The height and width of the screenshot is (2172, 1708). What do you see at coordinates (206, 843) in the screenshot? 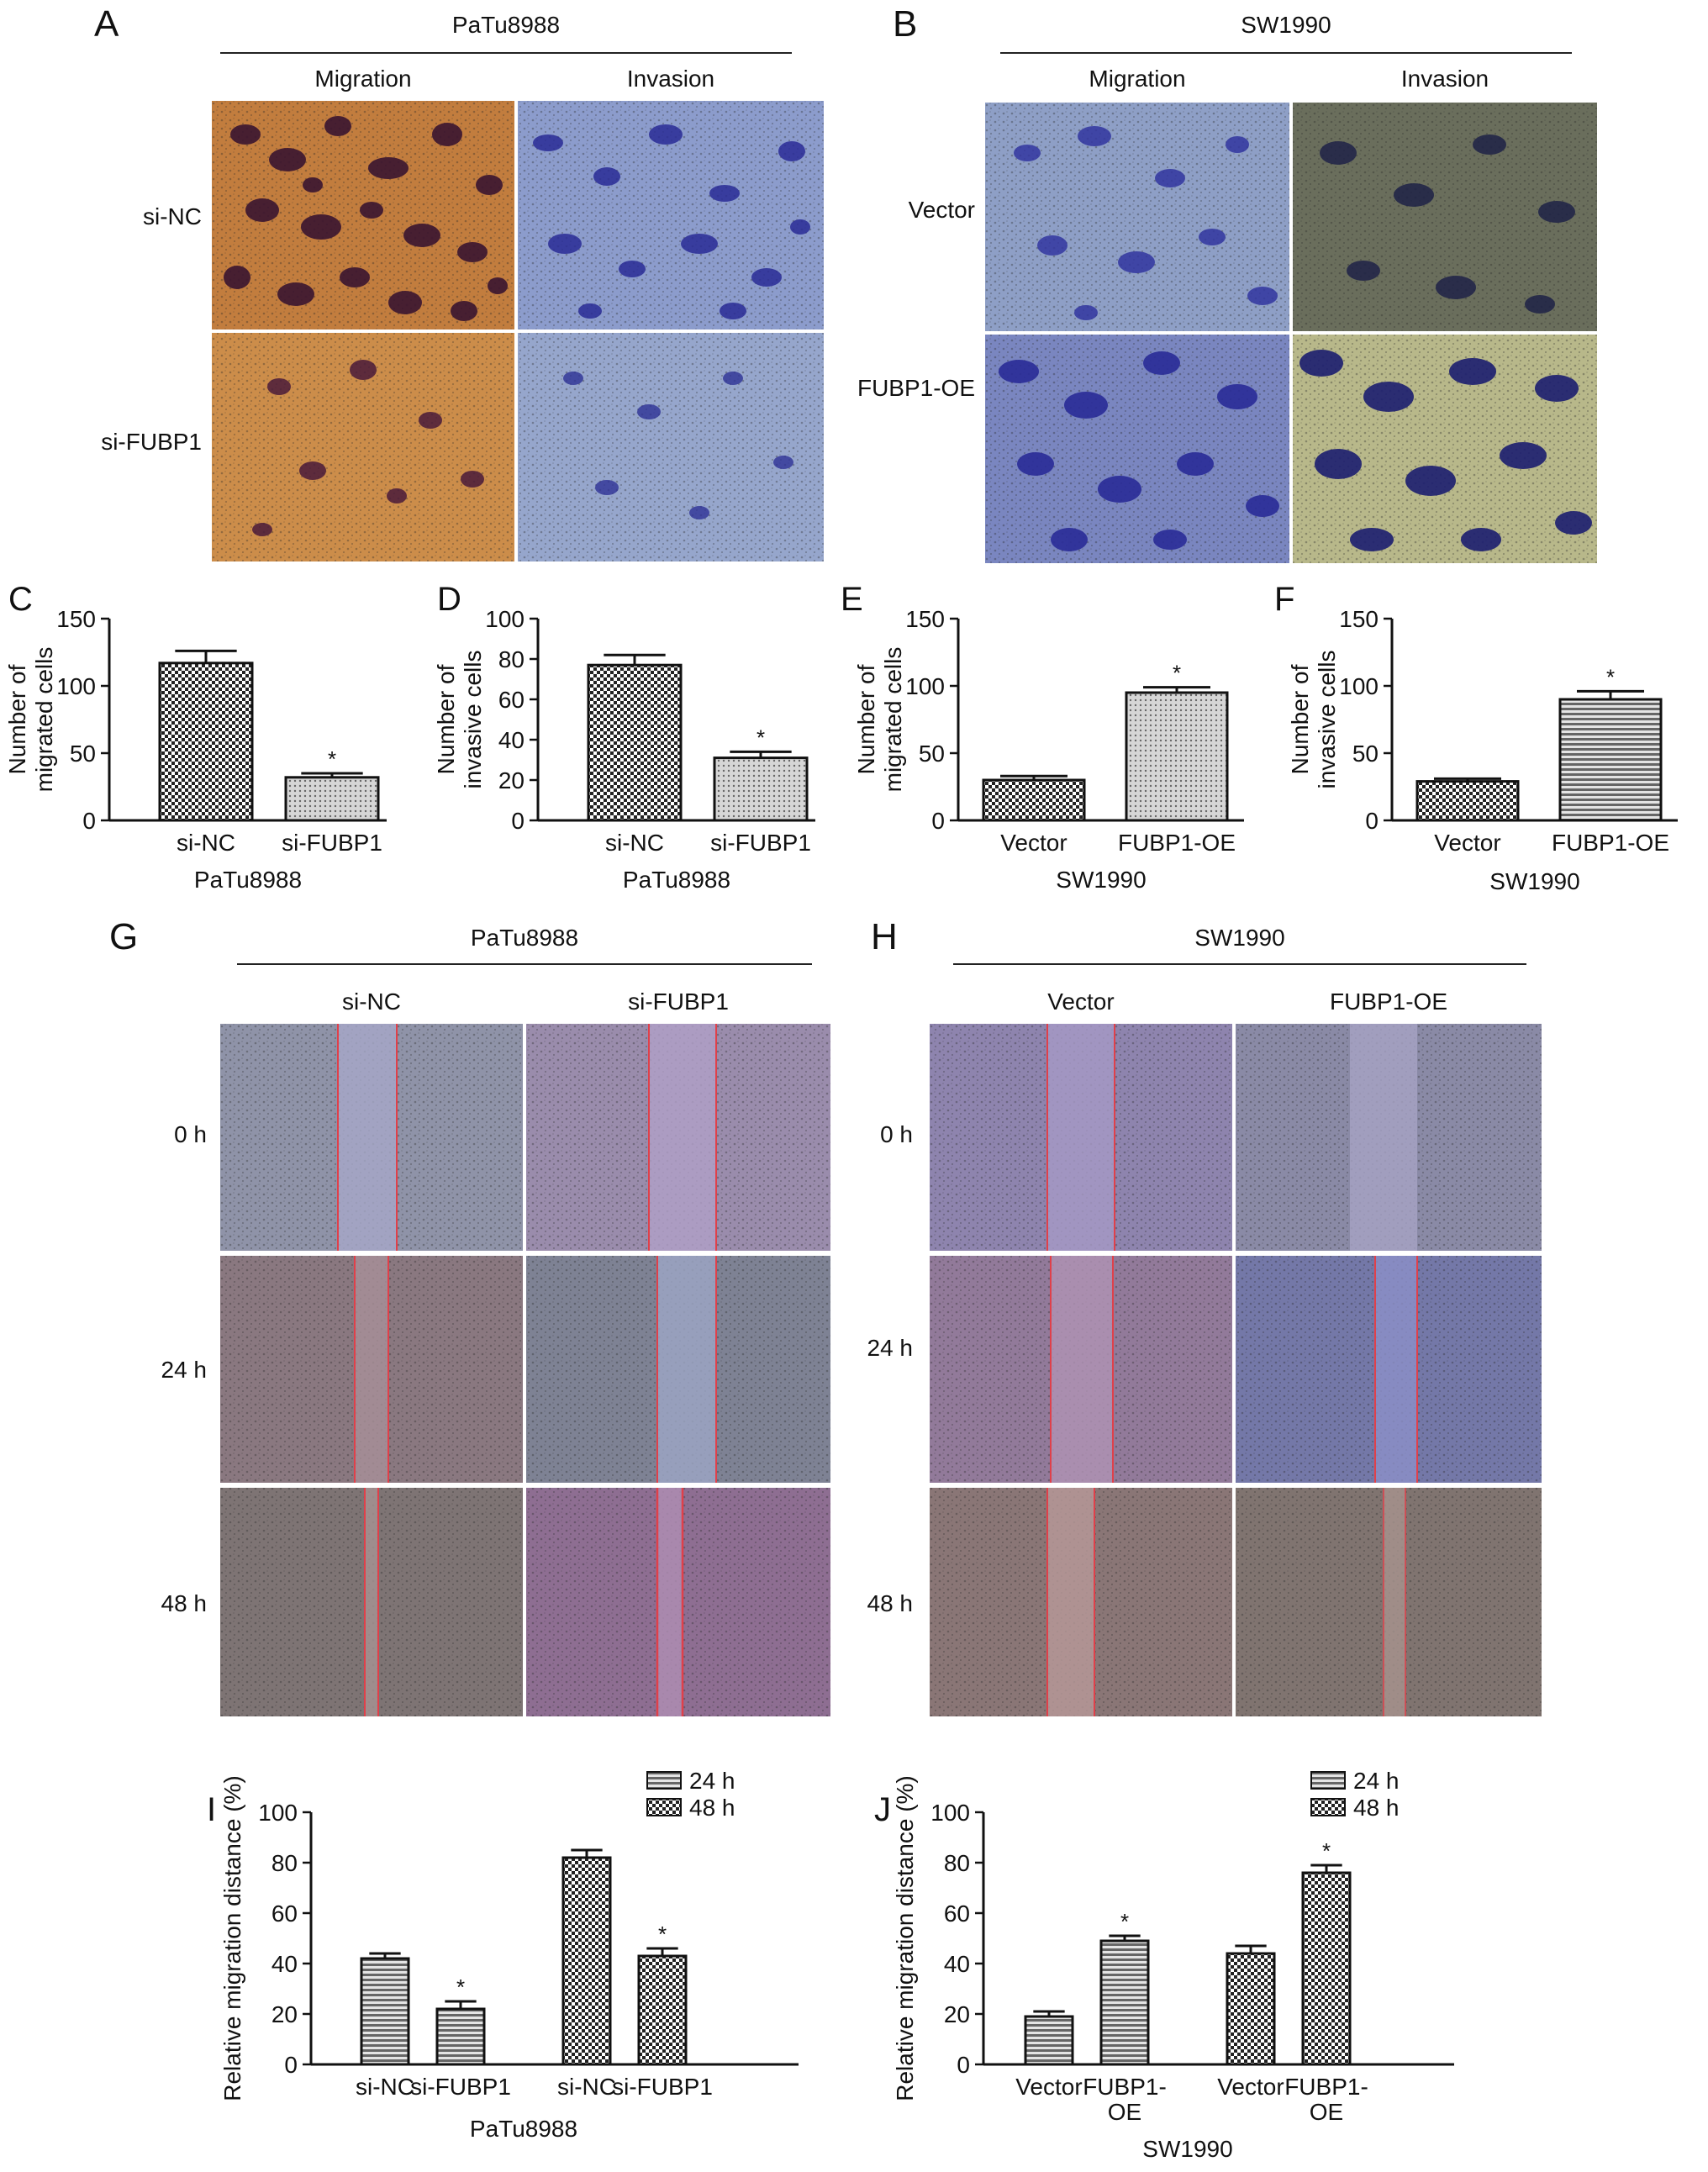
I see `chart-c-category-label: si-NC` at bounding box center [206, 843].